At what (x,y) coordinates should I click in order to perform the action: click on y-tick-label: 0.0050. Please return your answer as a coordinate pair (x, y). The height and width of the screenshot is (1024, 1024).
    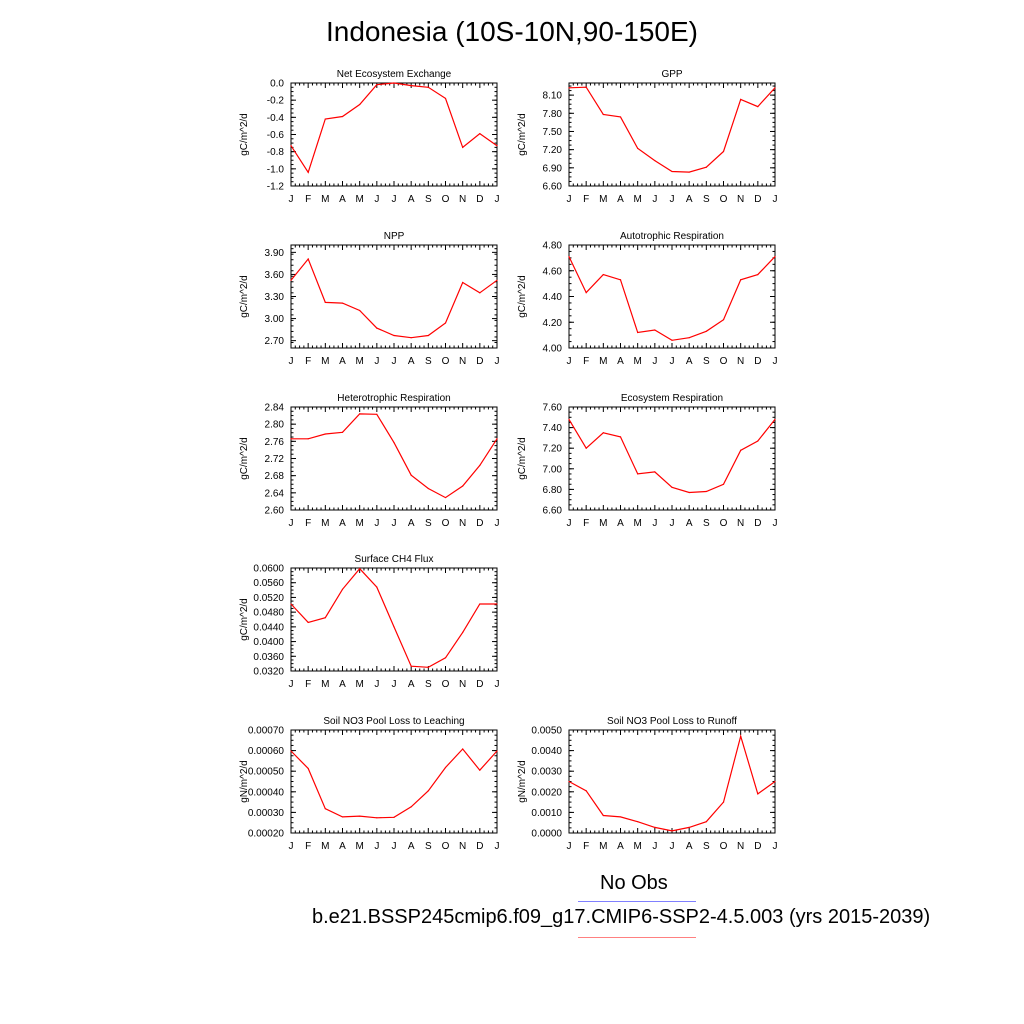
    Looking at the image, I should click on (546, 731).